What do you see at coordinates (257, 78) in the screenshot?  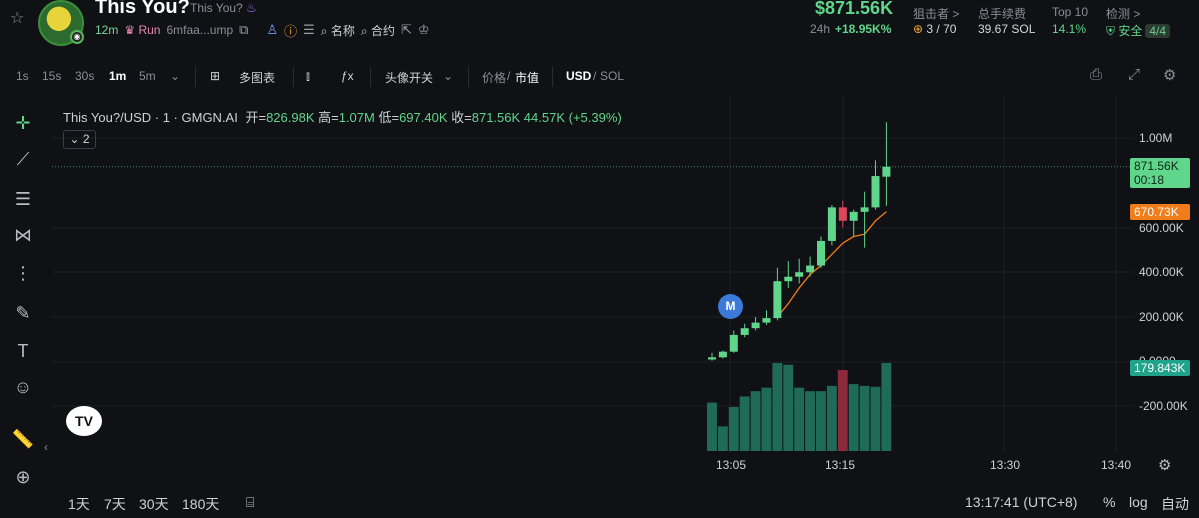 I see `multi-chart-button: 多图表` at bounding box center [257, 78].